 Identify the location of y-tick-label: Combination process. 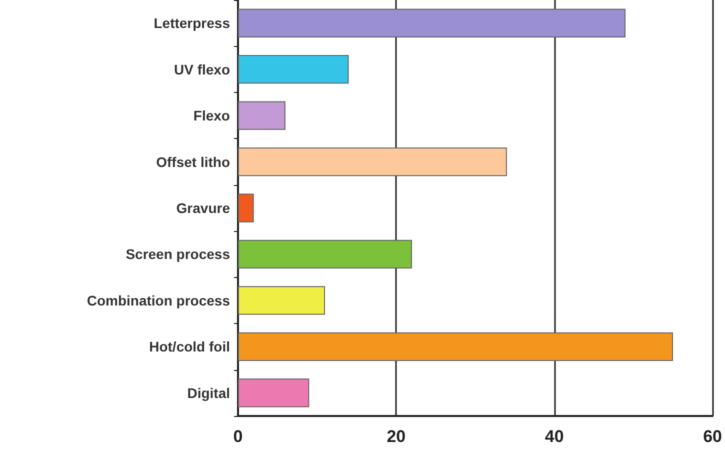
(158, 300).